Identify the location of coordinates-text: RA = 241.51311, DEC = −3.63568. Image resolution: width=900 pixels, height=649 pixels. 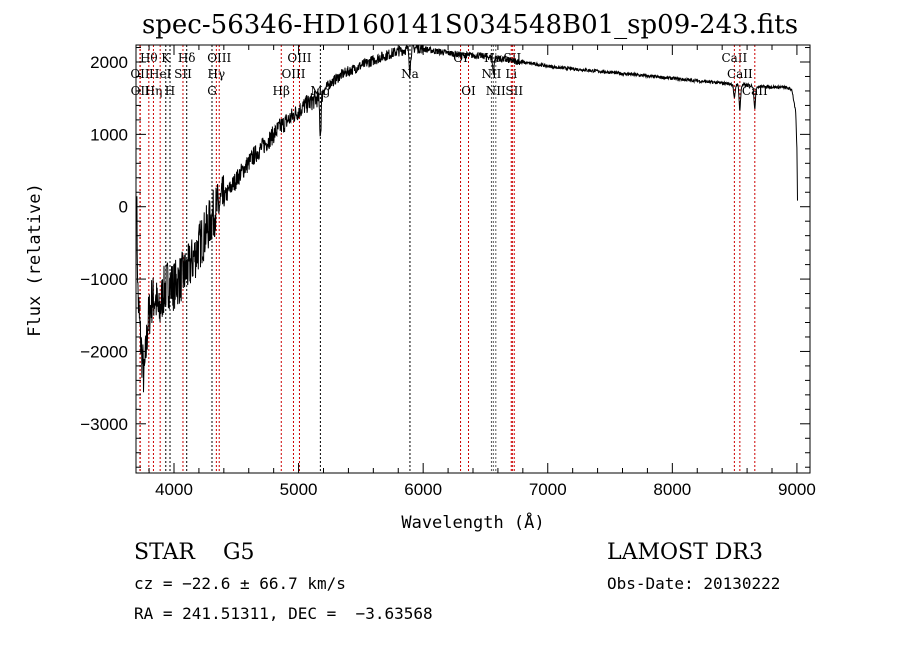
(283, 613).